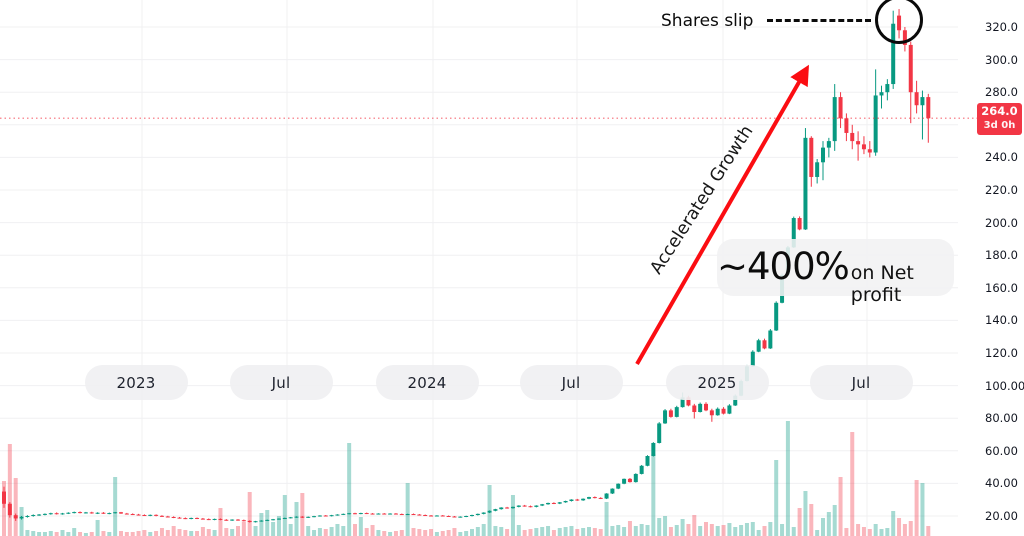  What do you see at coordinates (1001, 450) in the screenshot?
I see `price-axis-label: 60.00` at bounding box center [1001, 450].